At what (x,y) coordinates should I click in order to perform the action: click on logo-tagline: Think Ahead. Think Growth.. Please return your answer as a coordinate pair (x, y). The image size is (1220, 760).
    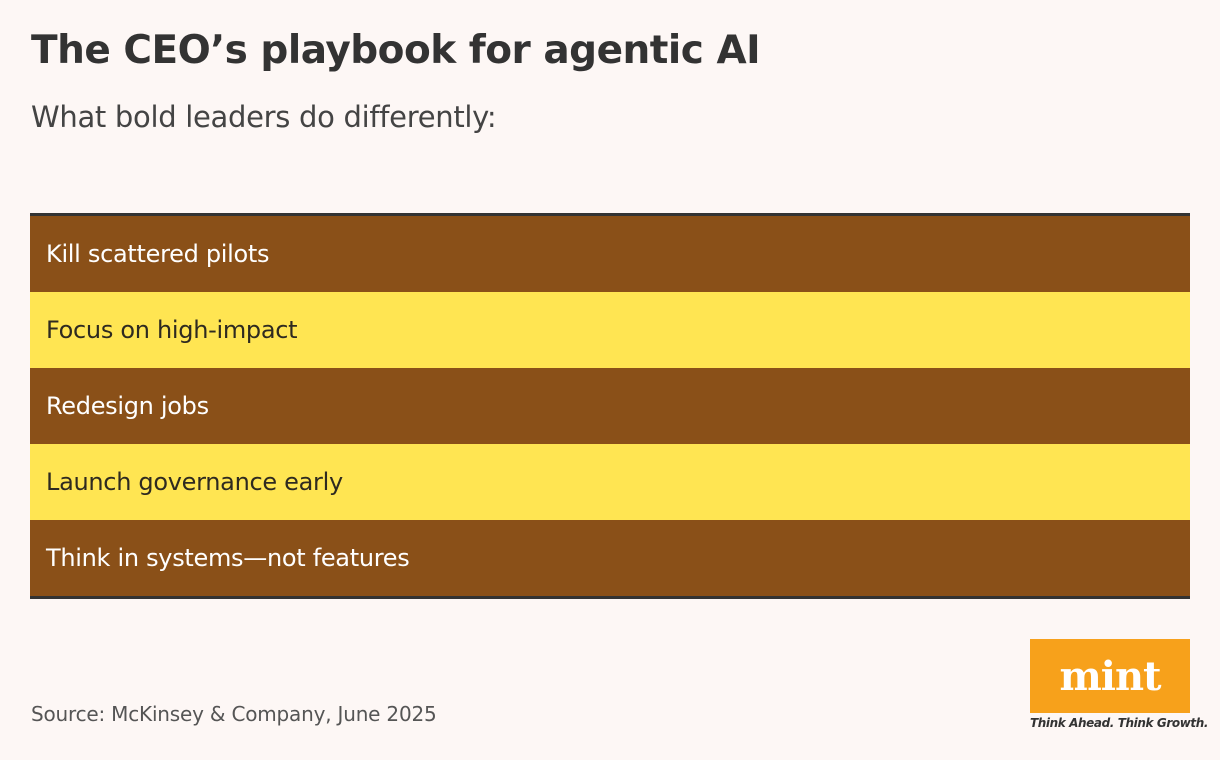
    Looking at the image, I should click on (1119, 723).